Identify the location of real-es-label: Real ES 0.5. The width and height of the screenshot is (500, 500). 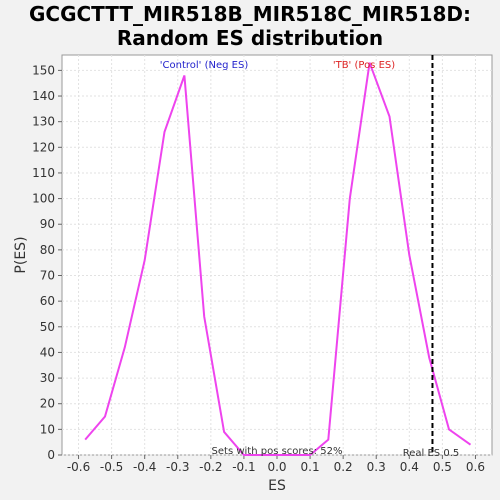
(431, 453).